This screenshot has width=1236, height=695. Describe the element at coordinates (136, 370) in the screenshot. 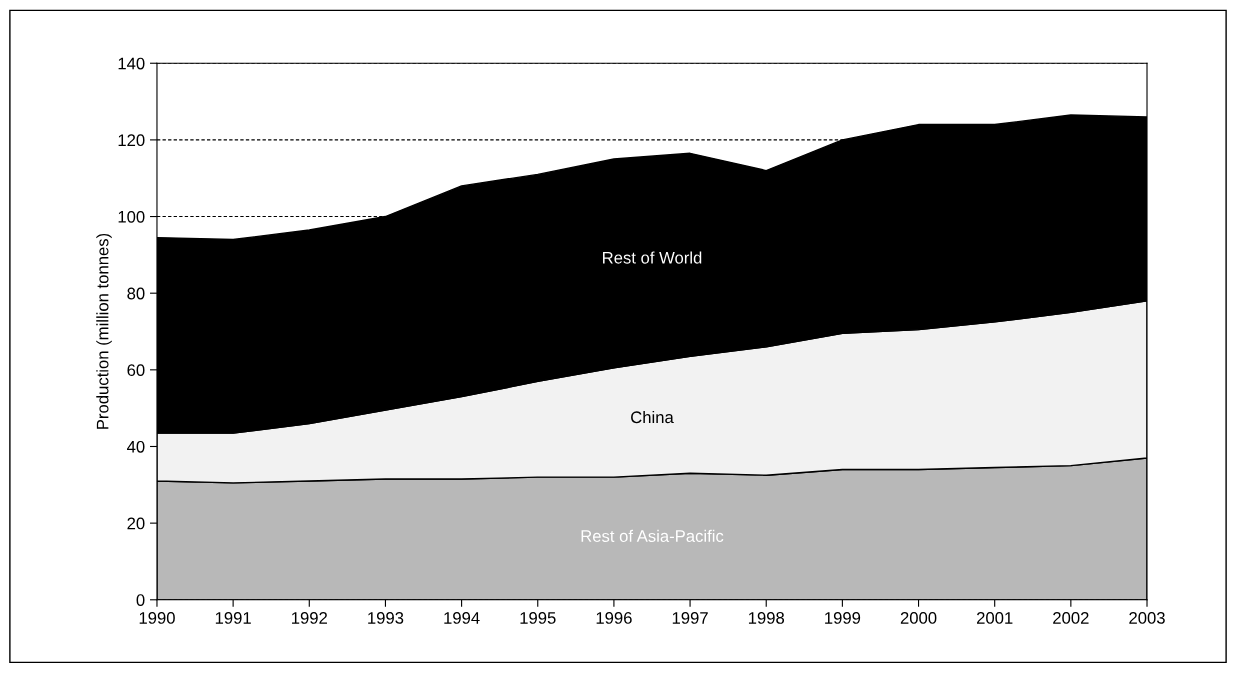

I see `y-tick-label: 60` at that location.